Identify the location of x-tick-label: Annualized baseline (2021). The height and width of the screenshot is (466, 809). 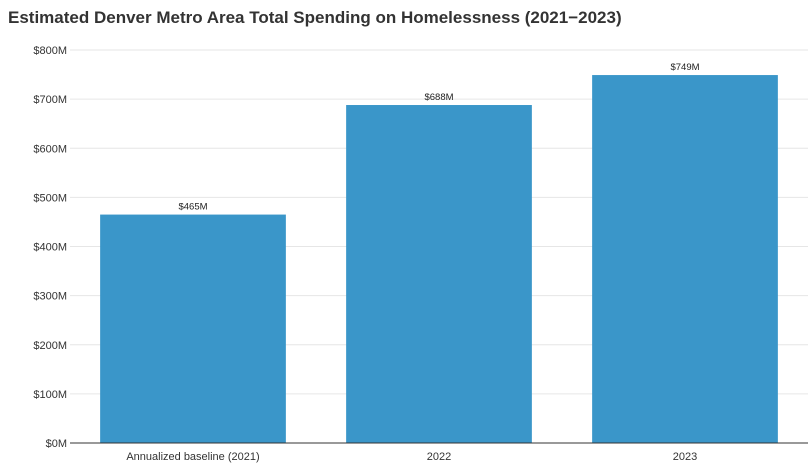
(192, 457).